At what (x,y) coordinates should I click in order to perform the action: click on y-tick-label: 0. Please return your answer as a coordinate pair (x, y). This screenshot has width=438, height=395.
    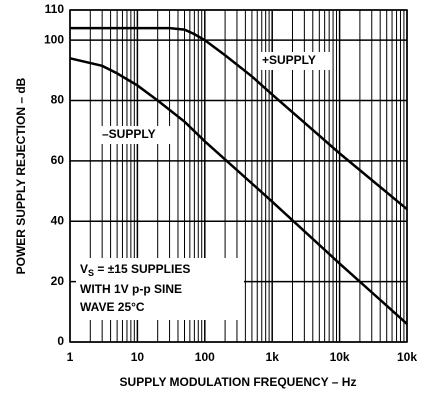
    Looking at the image, I should click on (60, 341).